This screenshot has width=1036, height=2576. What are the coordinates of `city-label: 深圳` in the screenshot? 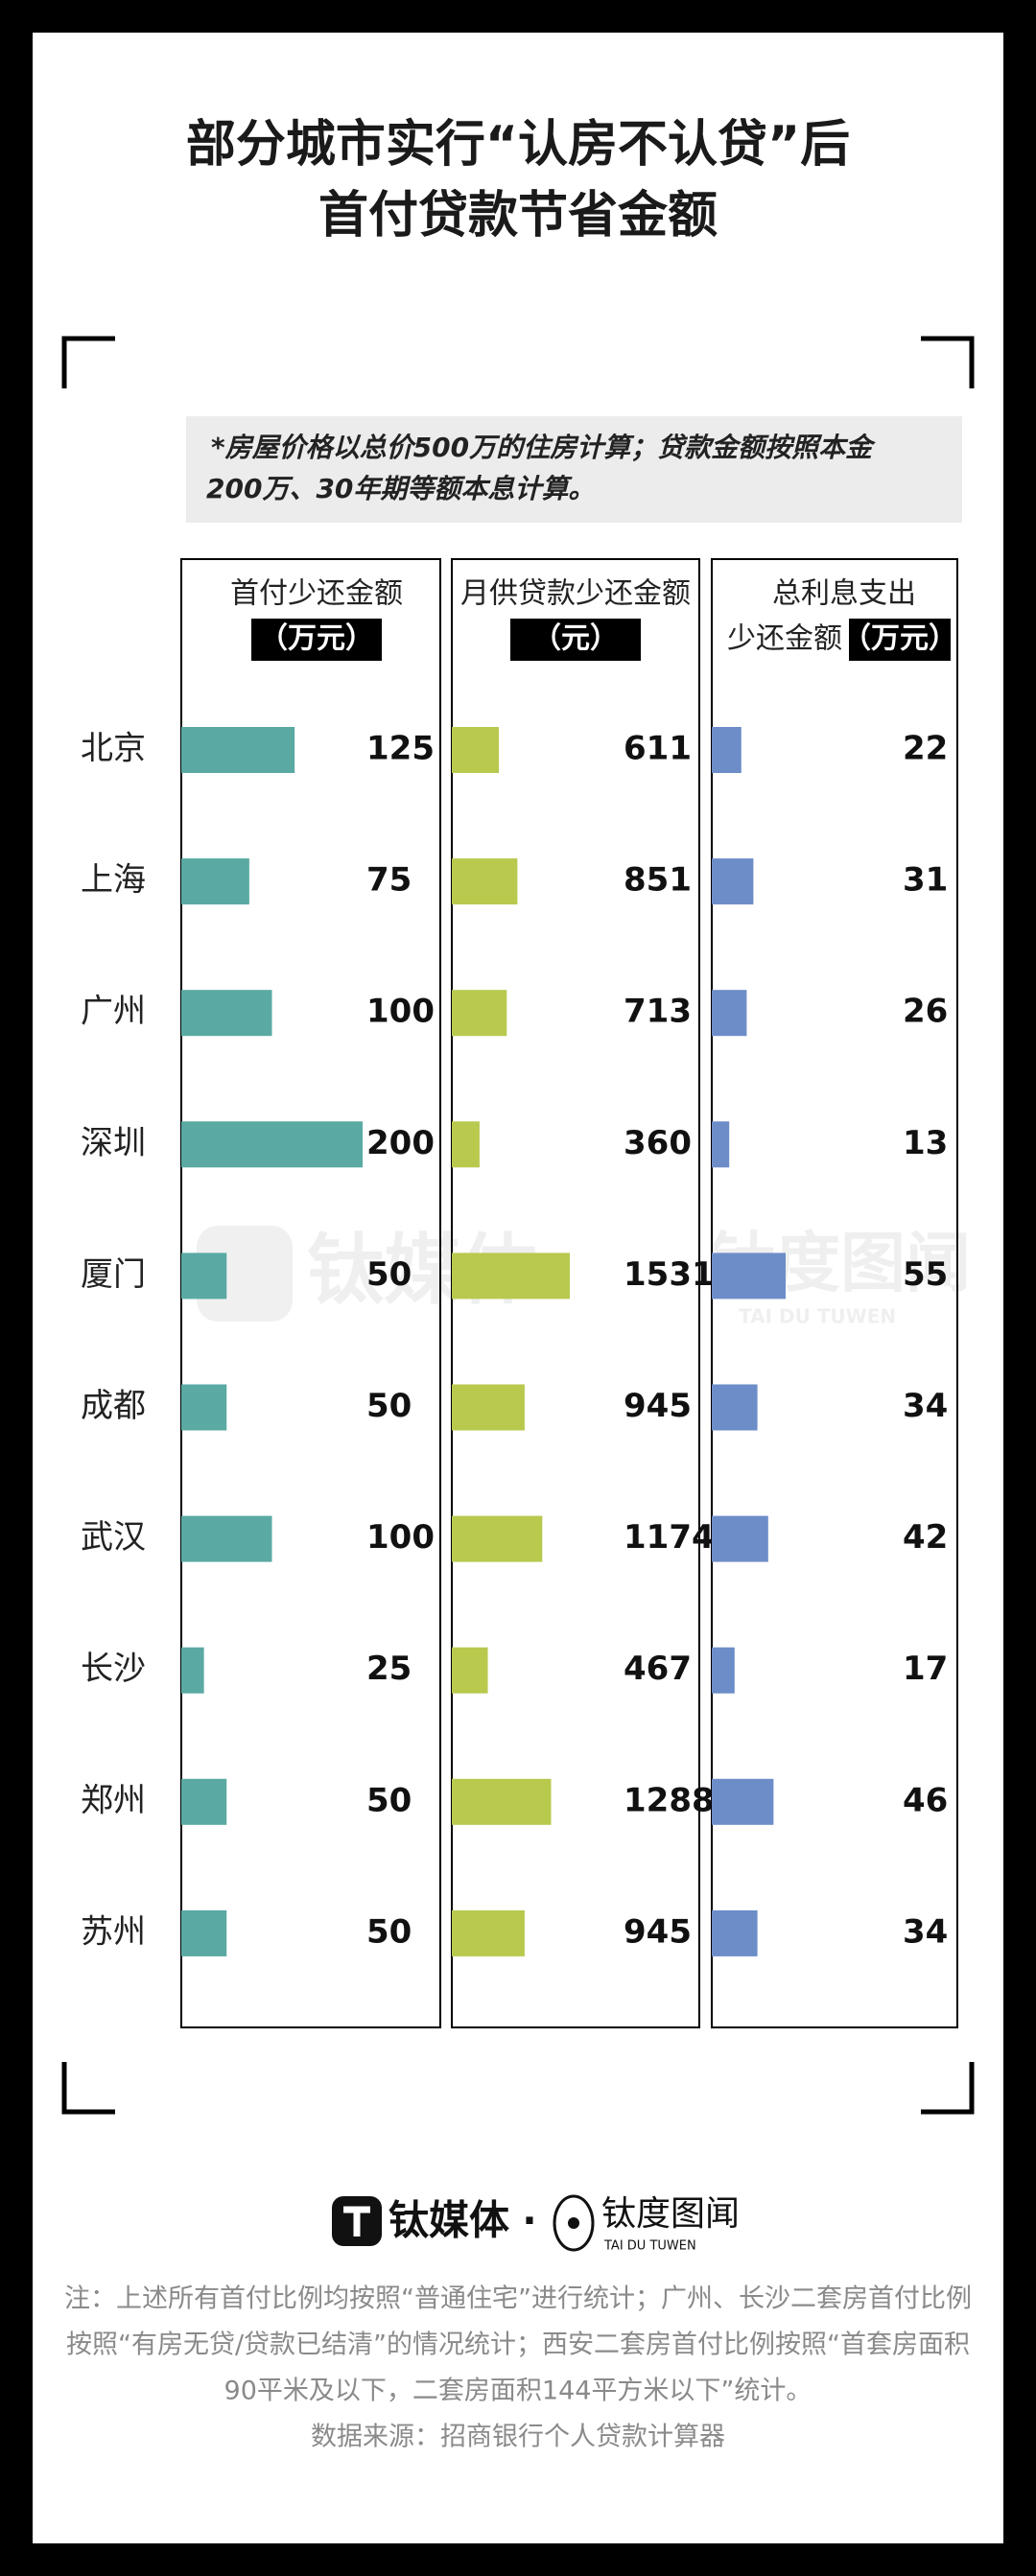 It's located at (113, 1143).